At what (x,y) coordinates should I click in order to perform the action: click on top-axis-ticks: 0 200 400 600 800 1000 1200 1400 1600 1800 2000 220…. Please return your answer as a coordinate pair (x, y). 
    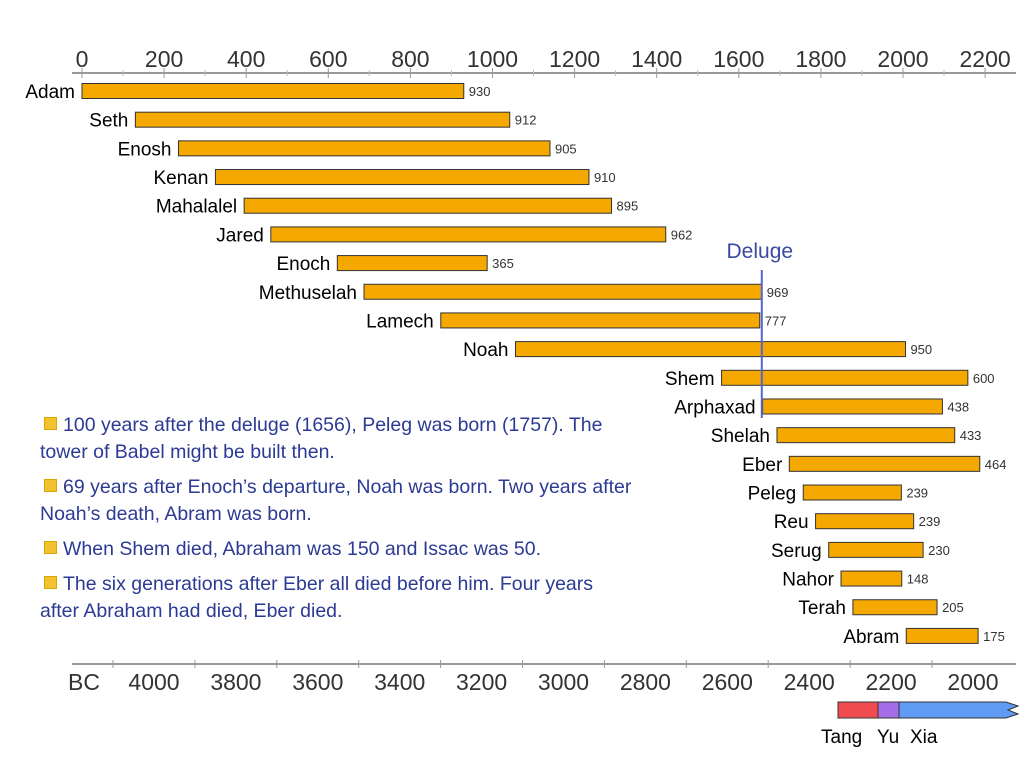
    Looking at the image, I should click on (543, 62).